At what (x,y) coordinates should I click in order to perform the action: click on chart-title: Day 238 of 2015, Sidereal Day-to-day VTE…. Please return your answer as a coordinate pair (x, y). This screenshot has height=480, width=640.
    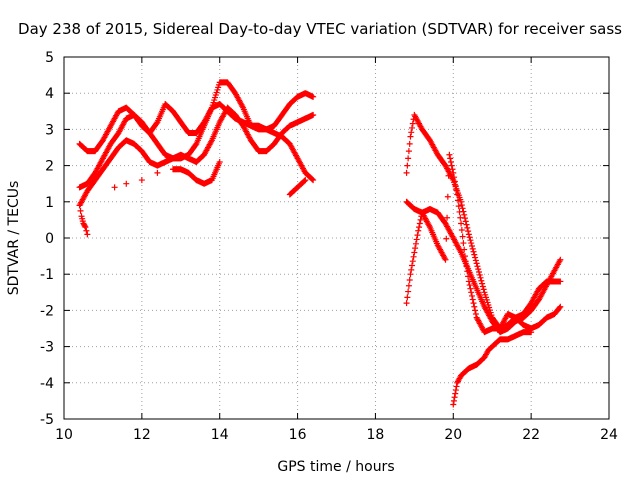
    Looking at the image, I should click on (320, 29).